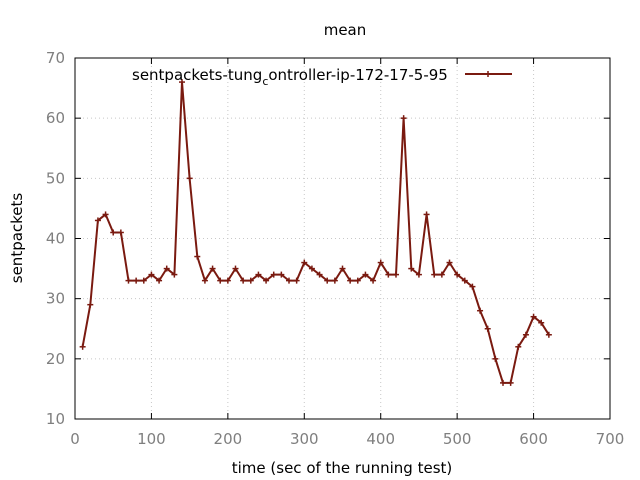  I want to click on y-tick-label: 40, so click(55, 239).